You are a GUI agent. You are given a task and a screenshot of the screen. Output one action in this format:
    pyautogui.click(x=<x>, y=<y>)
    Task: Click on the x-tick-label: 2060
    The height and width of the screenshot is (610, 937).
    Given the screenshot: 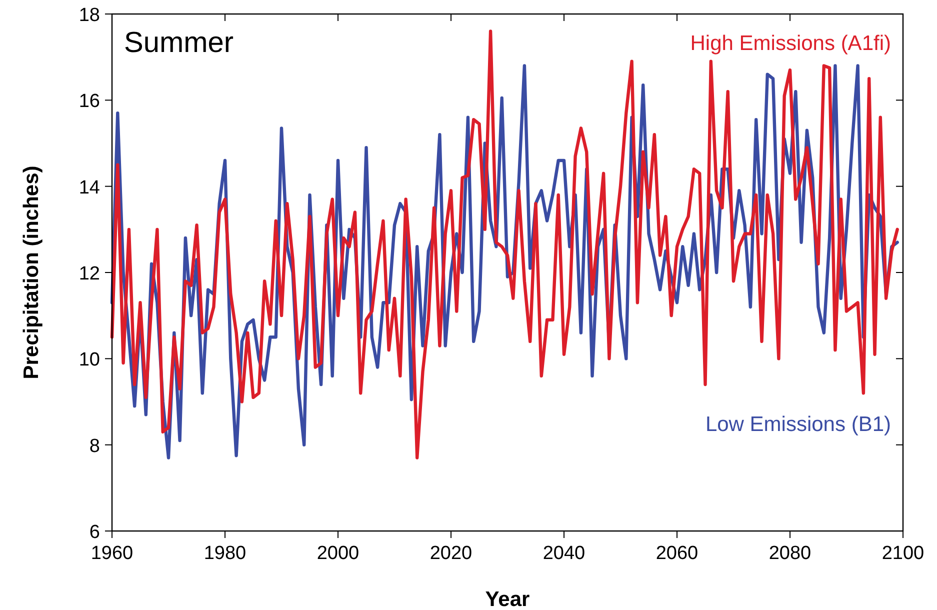 What is the action you would take?
    pyautogui.click(x=677, y=553)
    